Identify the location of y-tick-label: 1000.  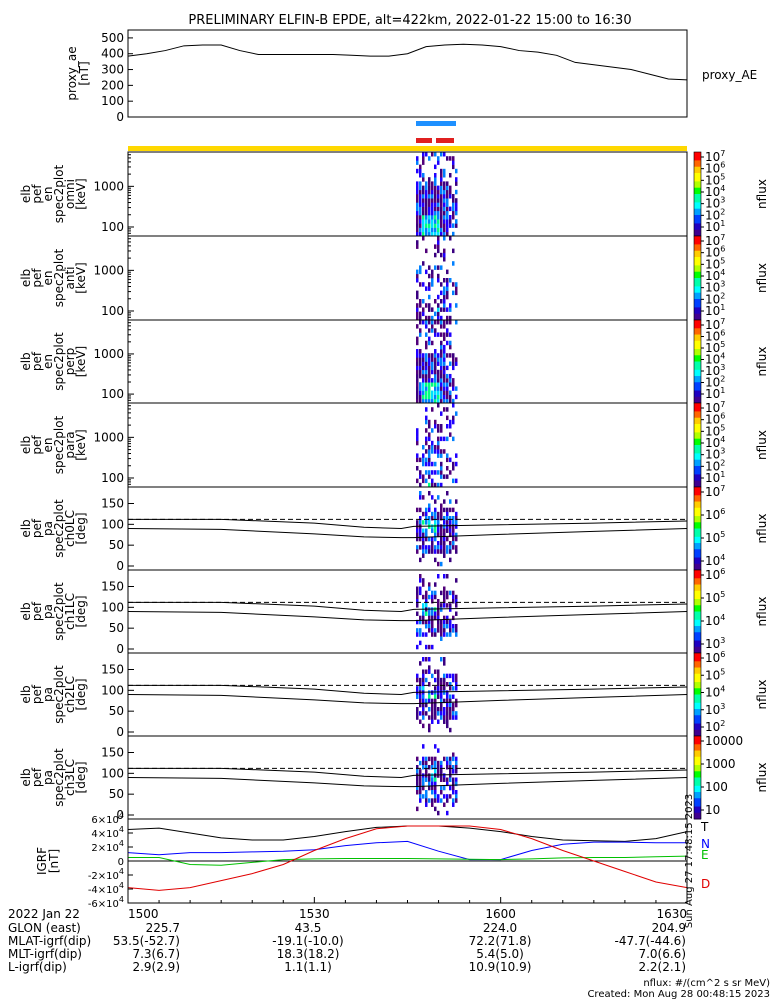
(108, 186).